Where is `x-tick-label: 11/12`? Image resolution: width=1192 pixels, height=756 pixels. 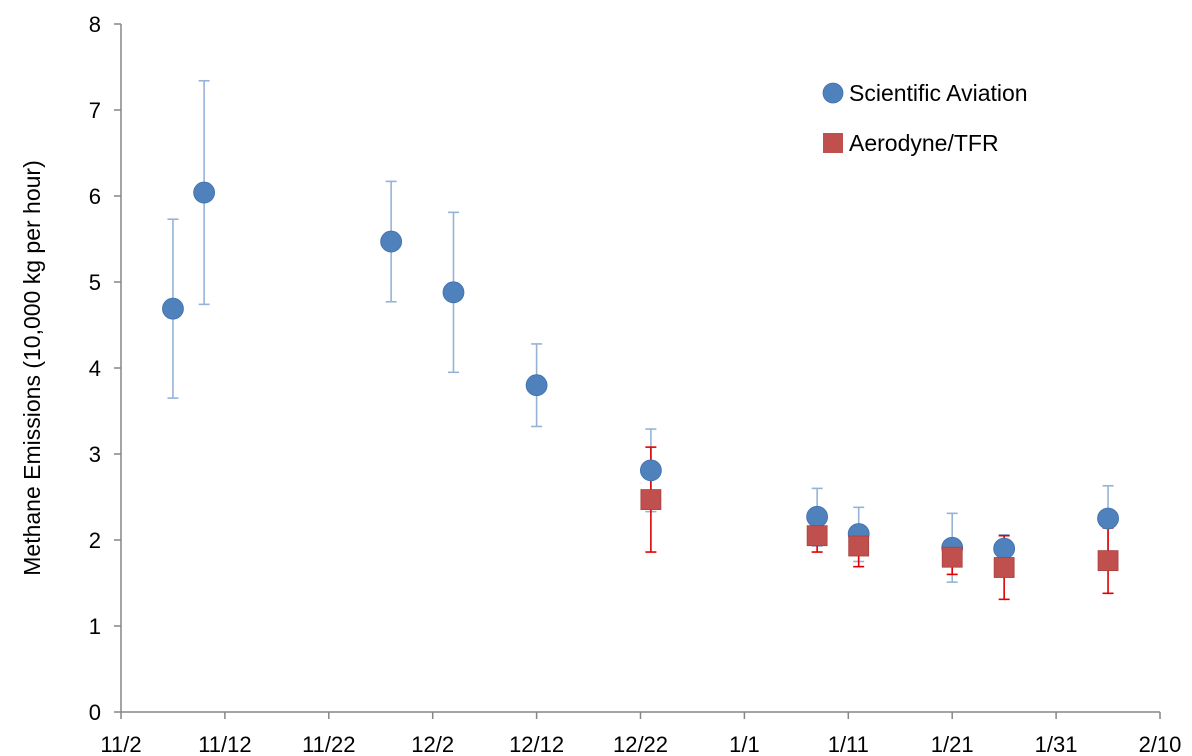 x-tick-label: 11/12 is located at coordinates (224, 744).